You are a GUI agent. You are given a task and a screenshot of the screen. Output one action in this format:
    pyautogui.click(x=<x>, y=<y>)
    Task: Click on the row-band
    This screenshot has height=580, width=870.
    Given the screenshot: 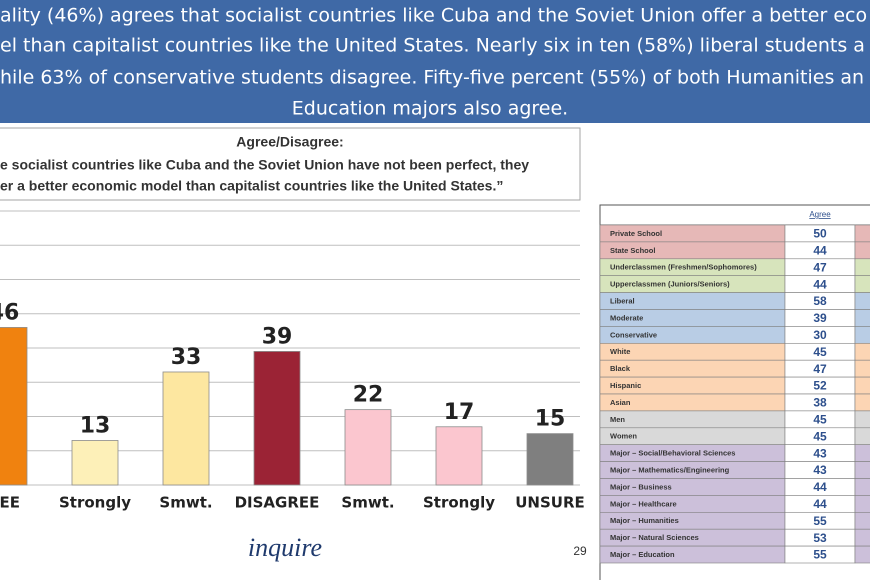 What is the action you would take?
    pyautogui.click(x=692, y=419)
    